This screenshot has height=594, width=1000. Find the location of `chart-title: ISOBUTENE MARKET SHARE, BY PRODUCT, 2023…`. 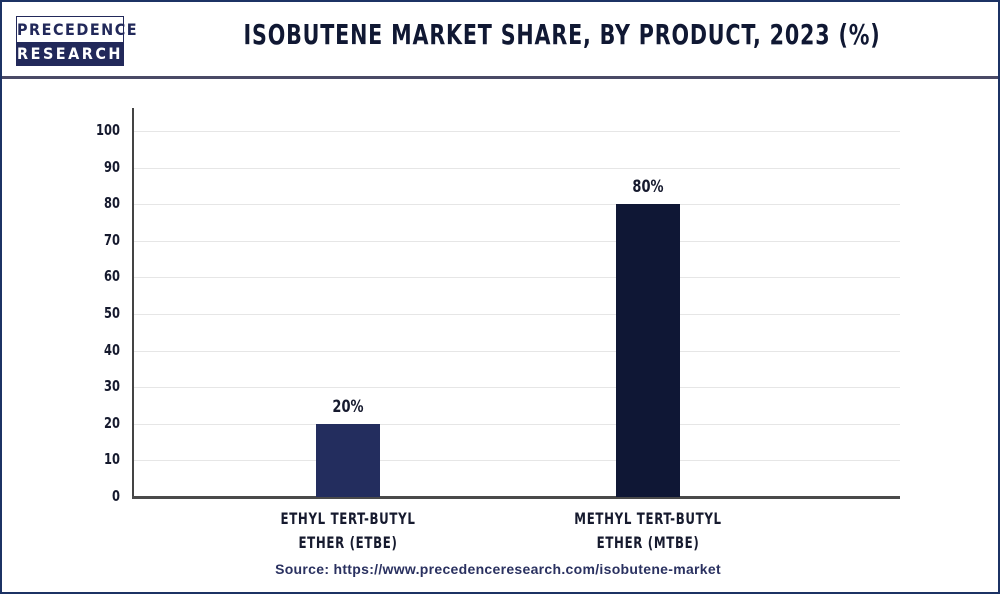

chart-title: ISOBUTENE MARKET SHARE, BY PRODUCT, 2023… is located at coordinates (562, 34).